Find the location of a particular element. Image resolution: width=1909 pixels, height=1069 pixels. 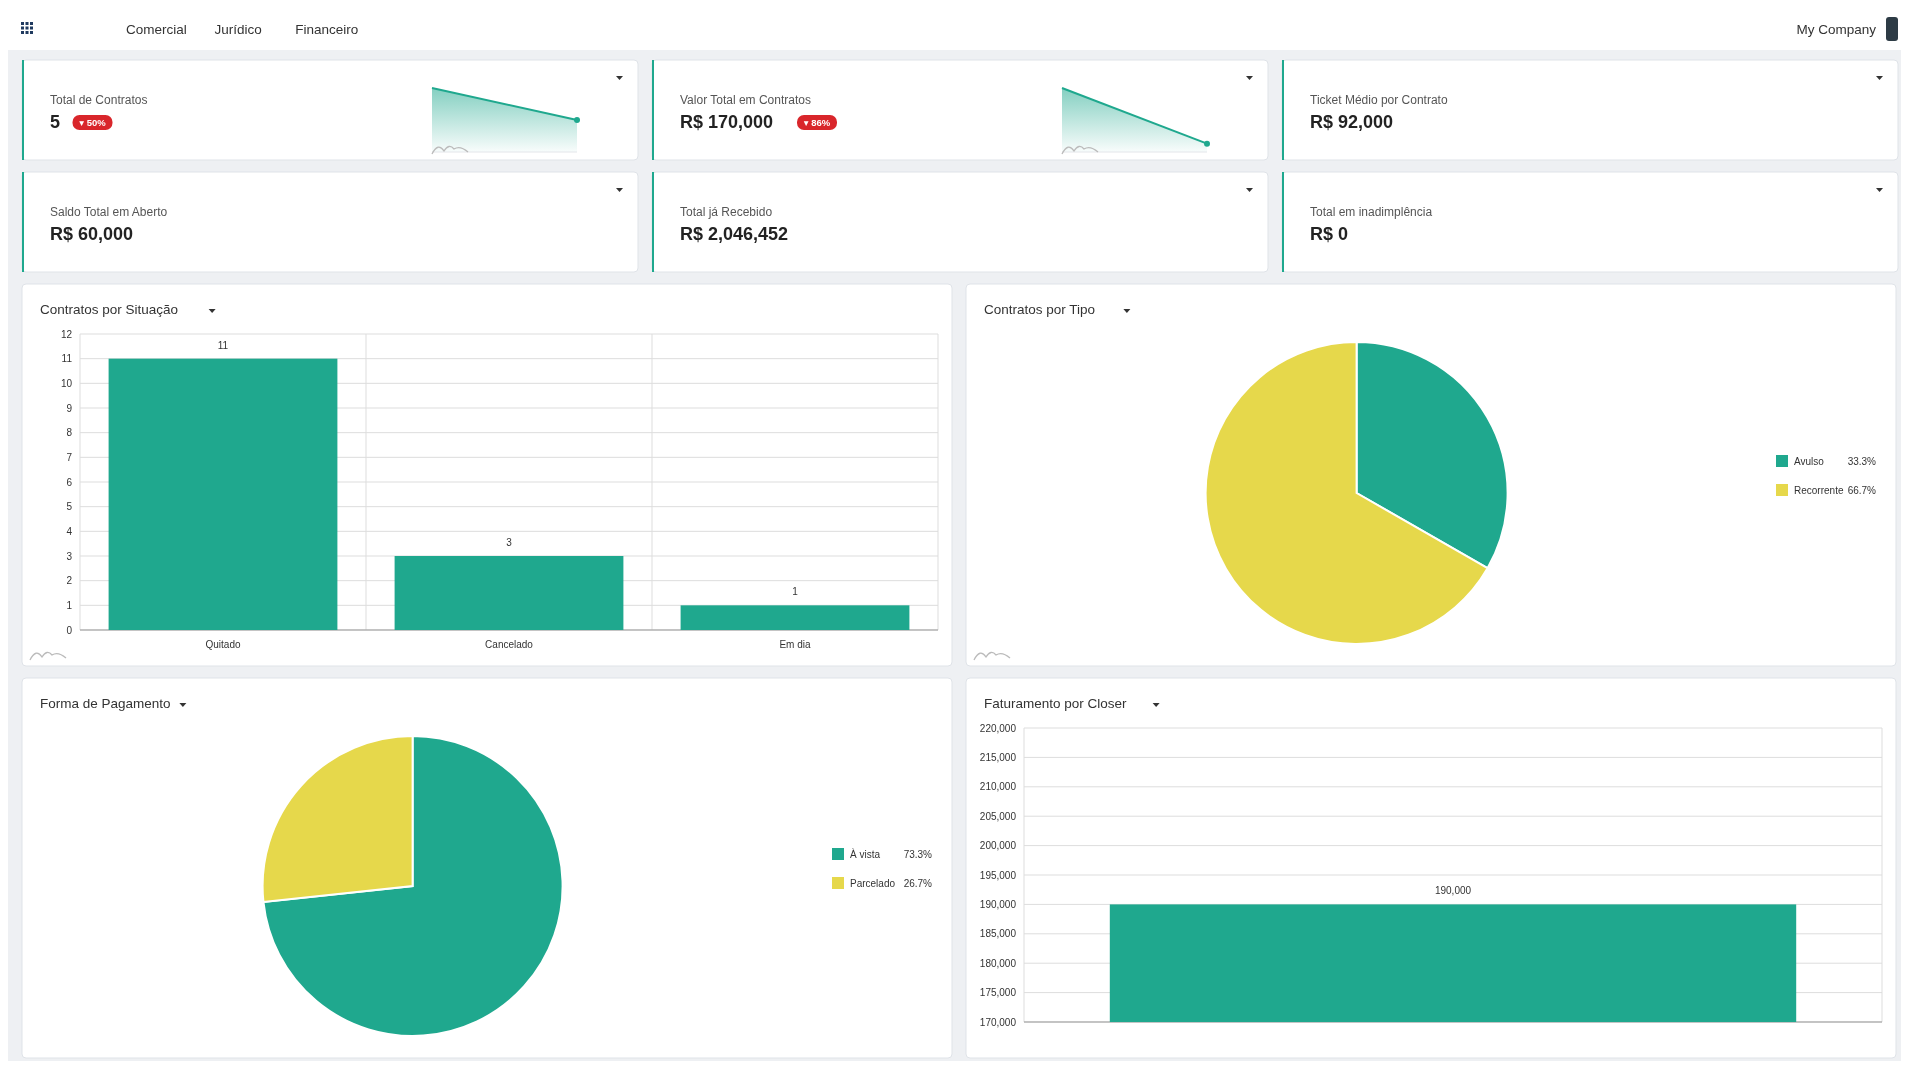

text: R$ 170,000 is located at coordinates (727, 122).